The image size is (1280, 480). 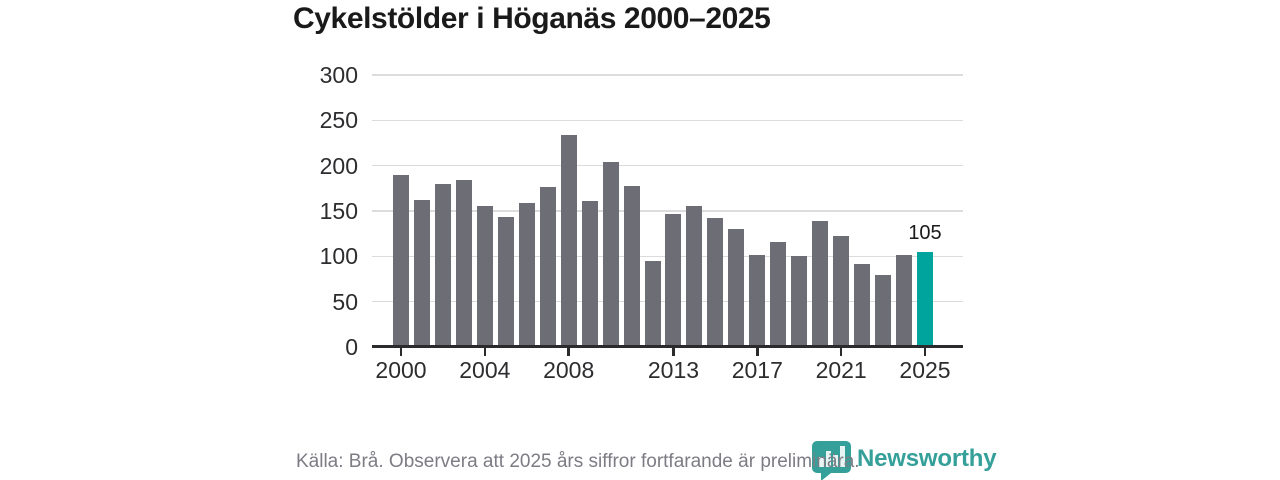 I want to click on bar-2005, so click(x=505, y=282).